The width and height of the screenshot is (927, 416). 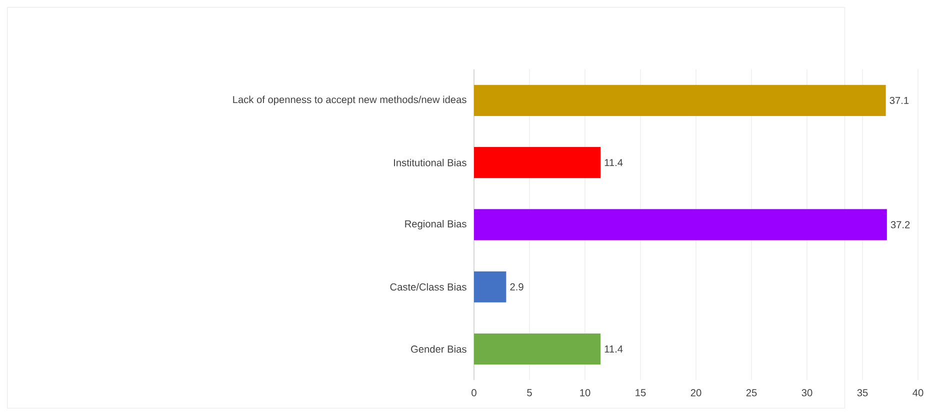 What do you see at coordinates (900, 225) in the screenshot?
I see `data-label: 37.2` at bounding box center [900, 225].